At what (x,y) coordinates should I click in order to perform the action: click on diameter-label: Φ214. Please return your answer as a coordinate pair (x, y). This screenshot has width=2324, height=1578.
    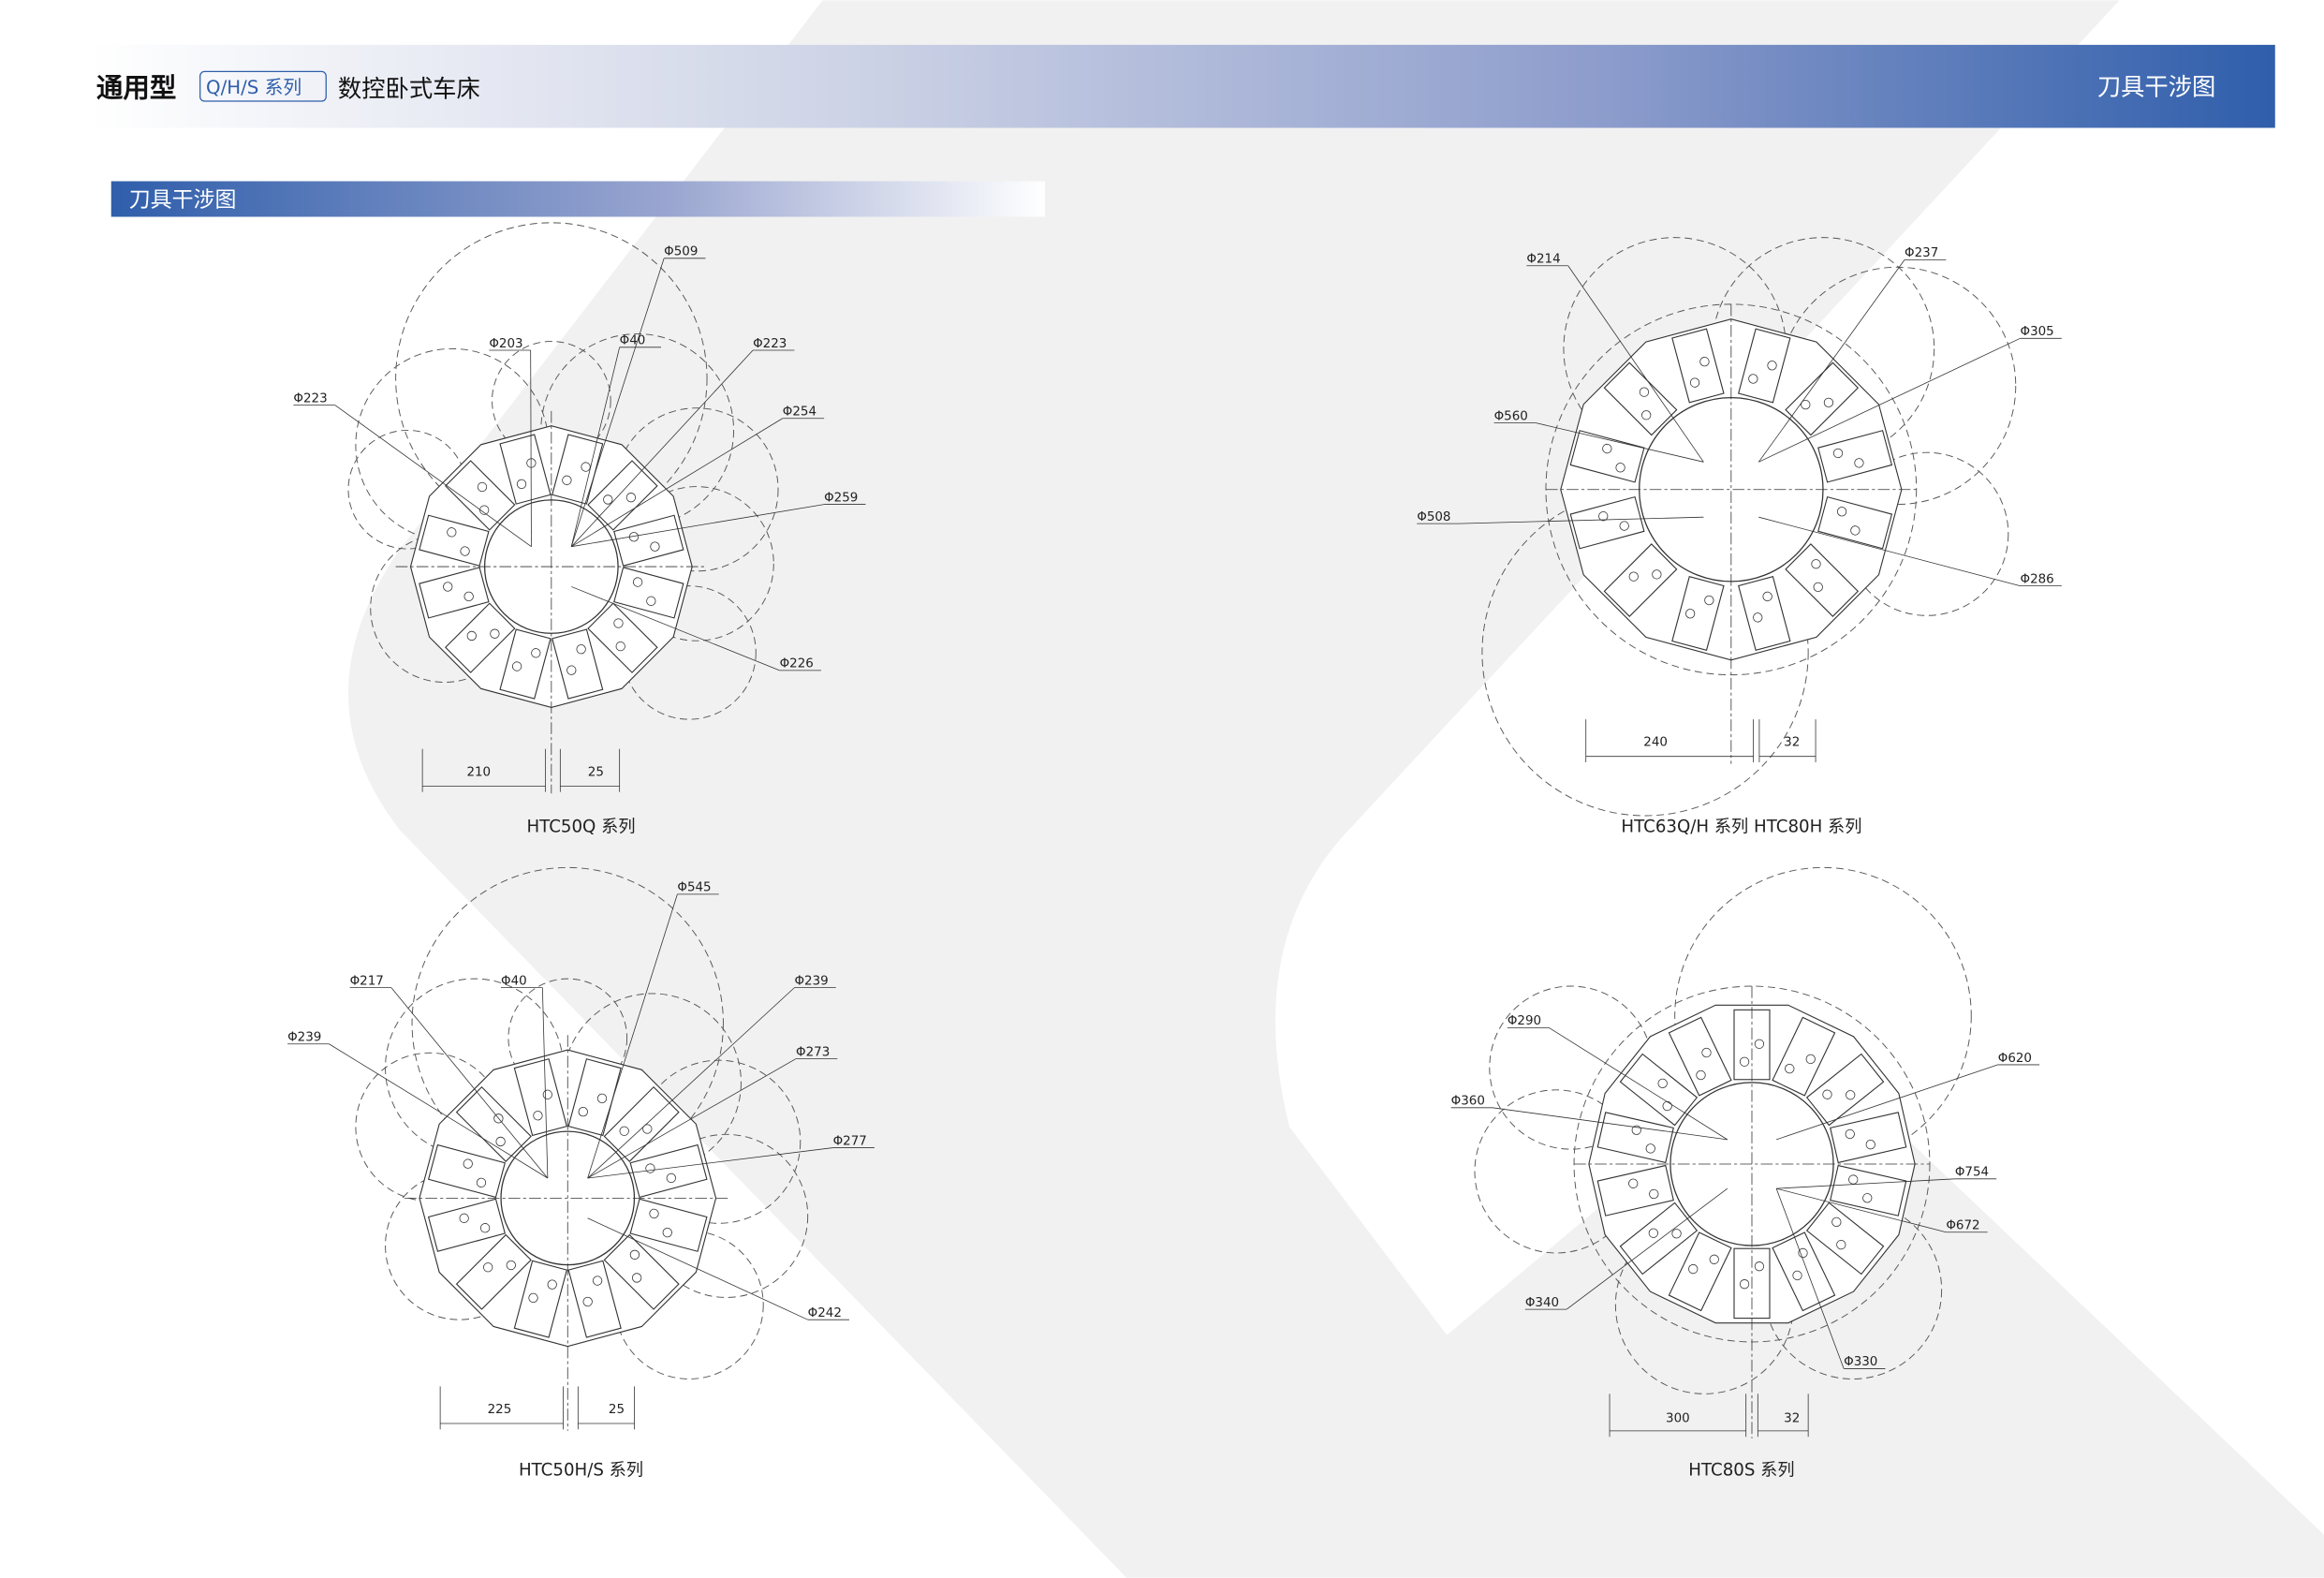
    Looking at the image, I should click on (1543, 260).